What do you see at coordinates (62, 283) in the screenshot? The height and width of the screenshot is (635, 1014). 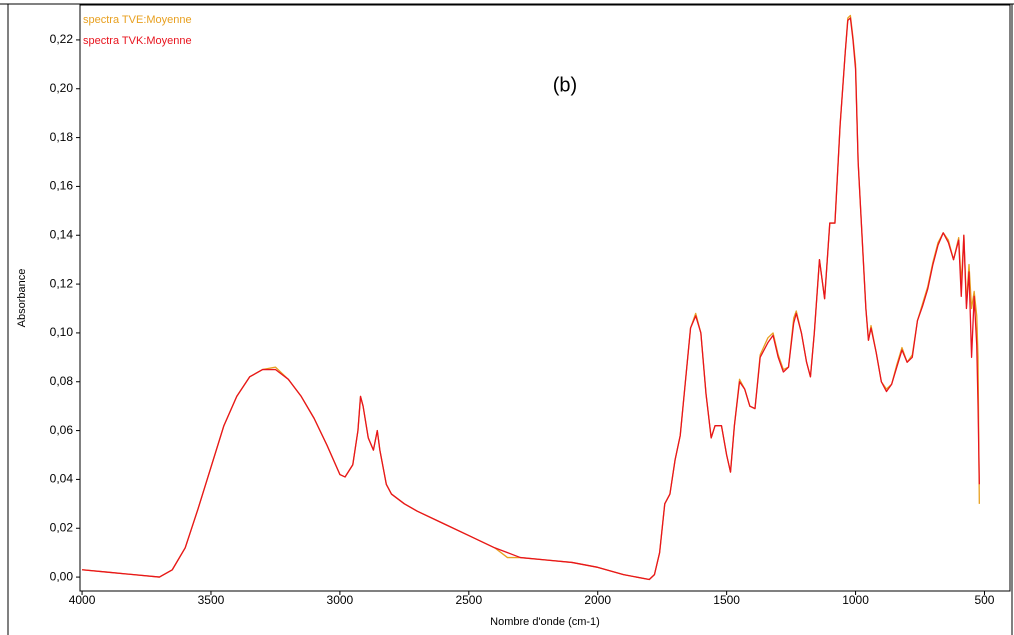 I see `y-tick-label: 0,12` at bounding box center [62, 283].